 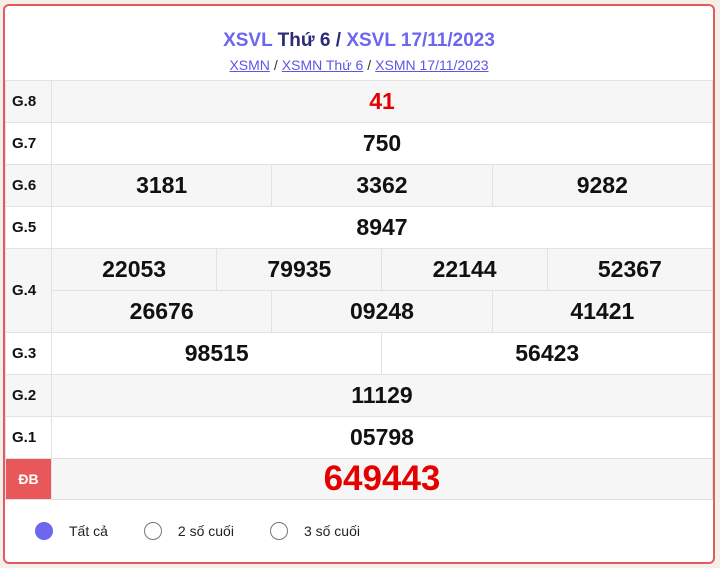 I want to click on row-g3: G.3 98515 56423, so click(x=359, y=353).